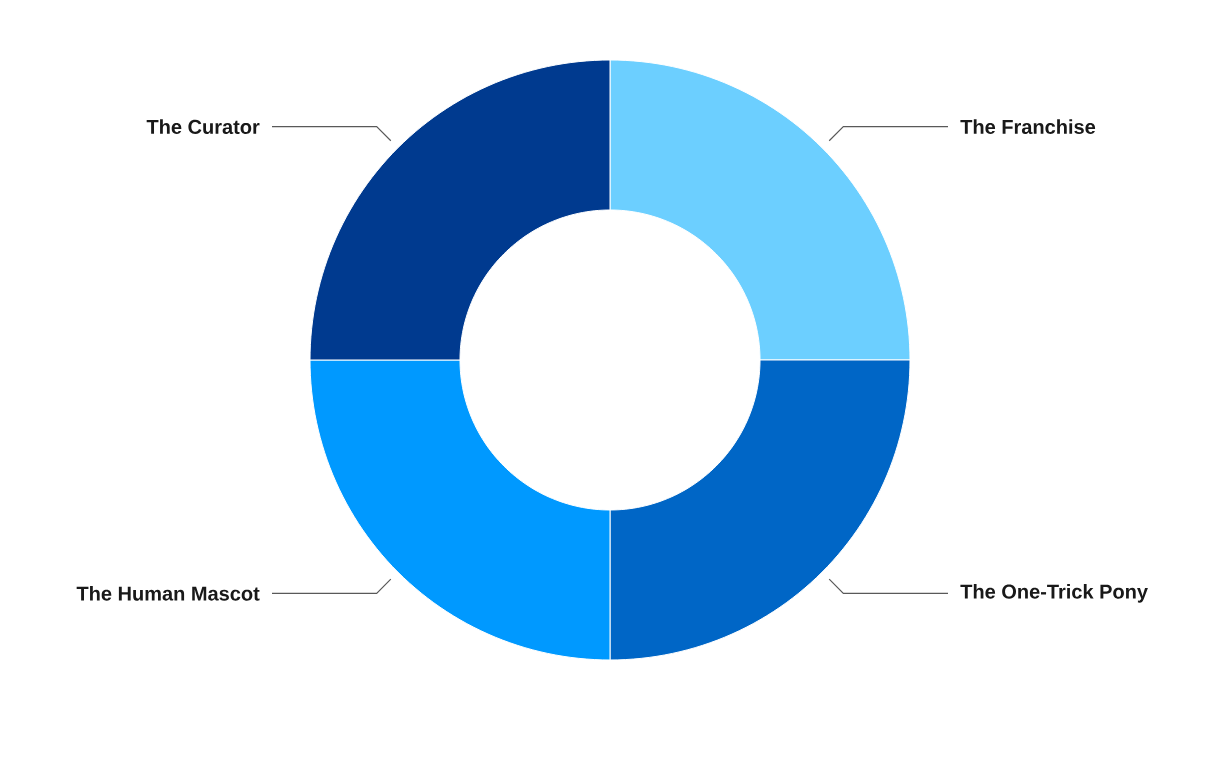 Image resolution: width=1220 pixels, height=766 pixels. What do you see at coordinates (1054, 593) in the screenshot?
I see `slice-label: The One-Trick Pony` at bounding box center [1054, 593].